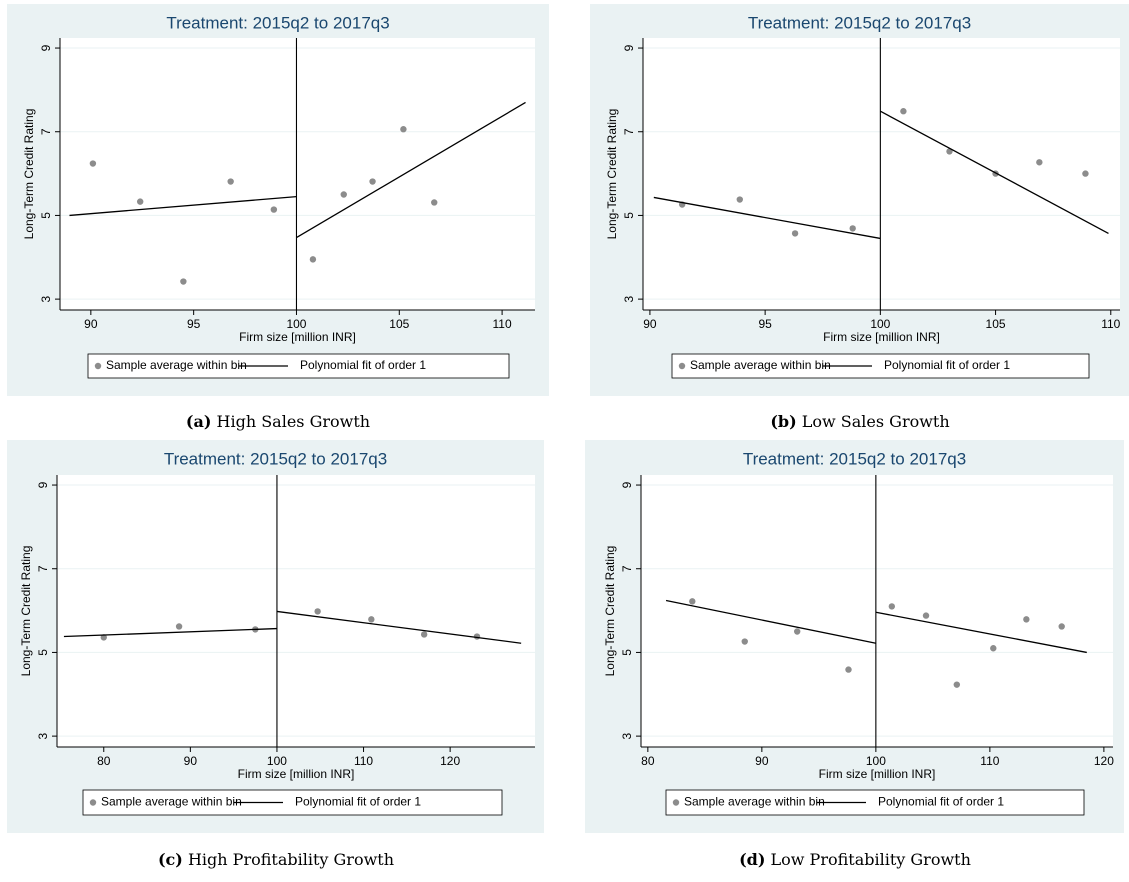 Image resolution: width=1129 pixels, height=882 pixels. I want to click on caption-text: Low Profitability Growth, so click(871, 859).